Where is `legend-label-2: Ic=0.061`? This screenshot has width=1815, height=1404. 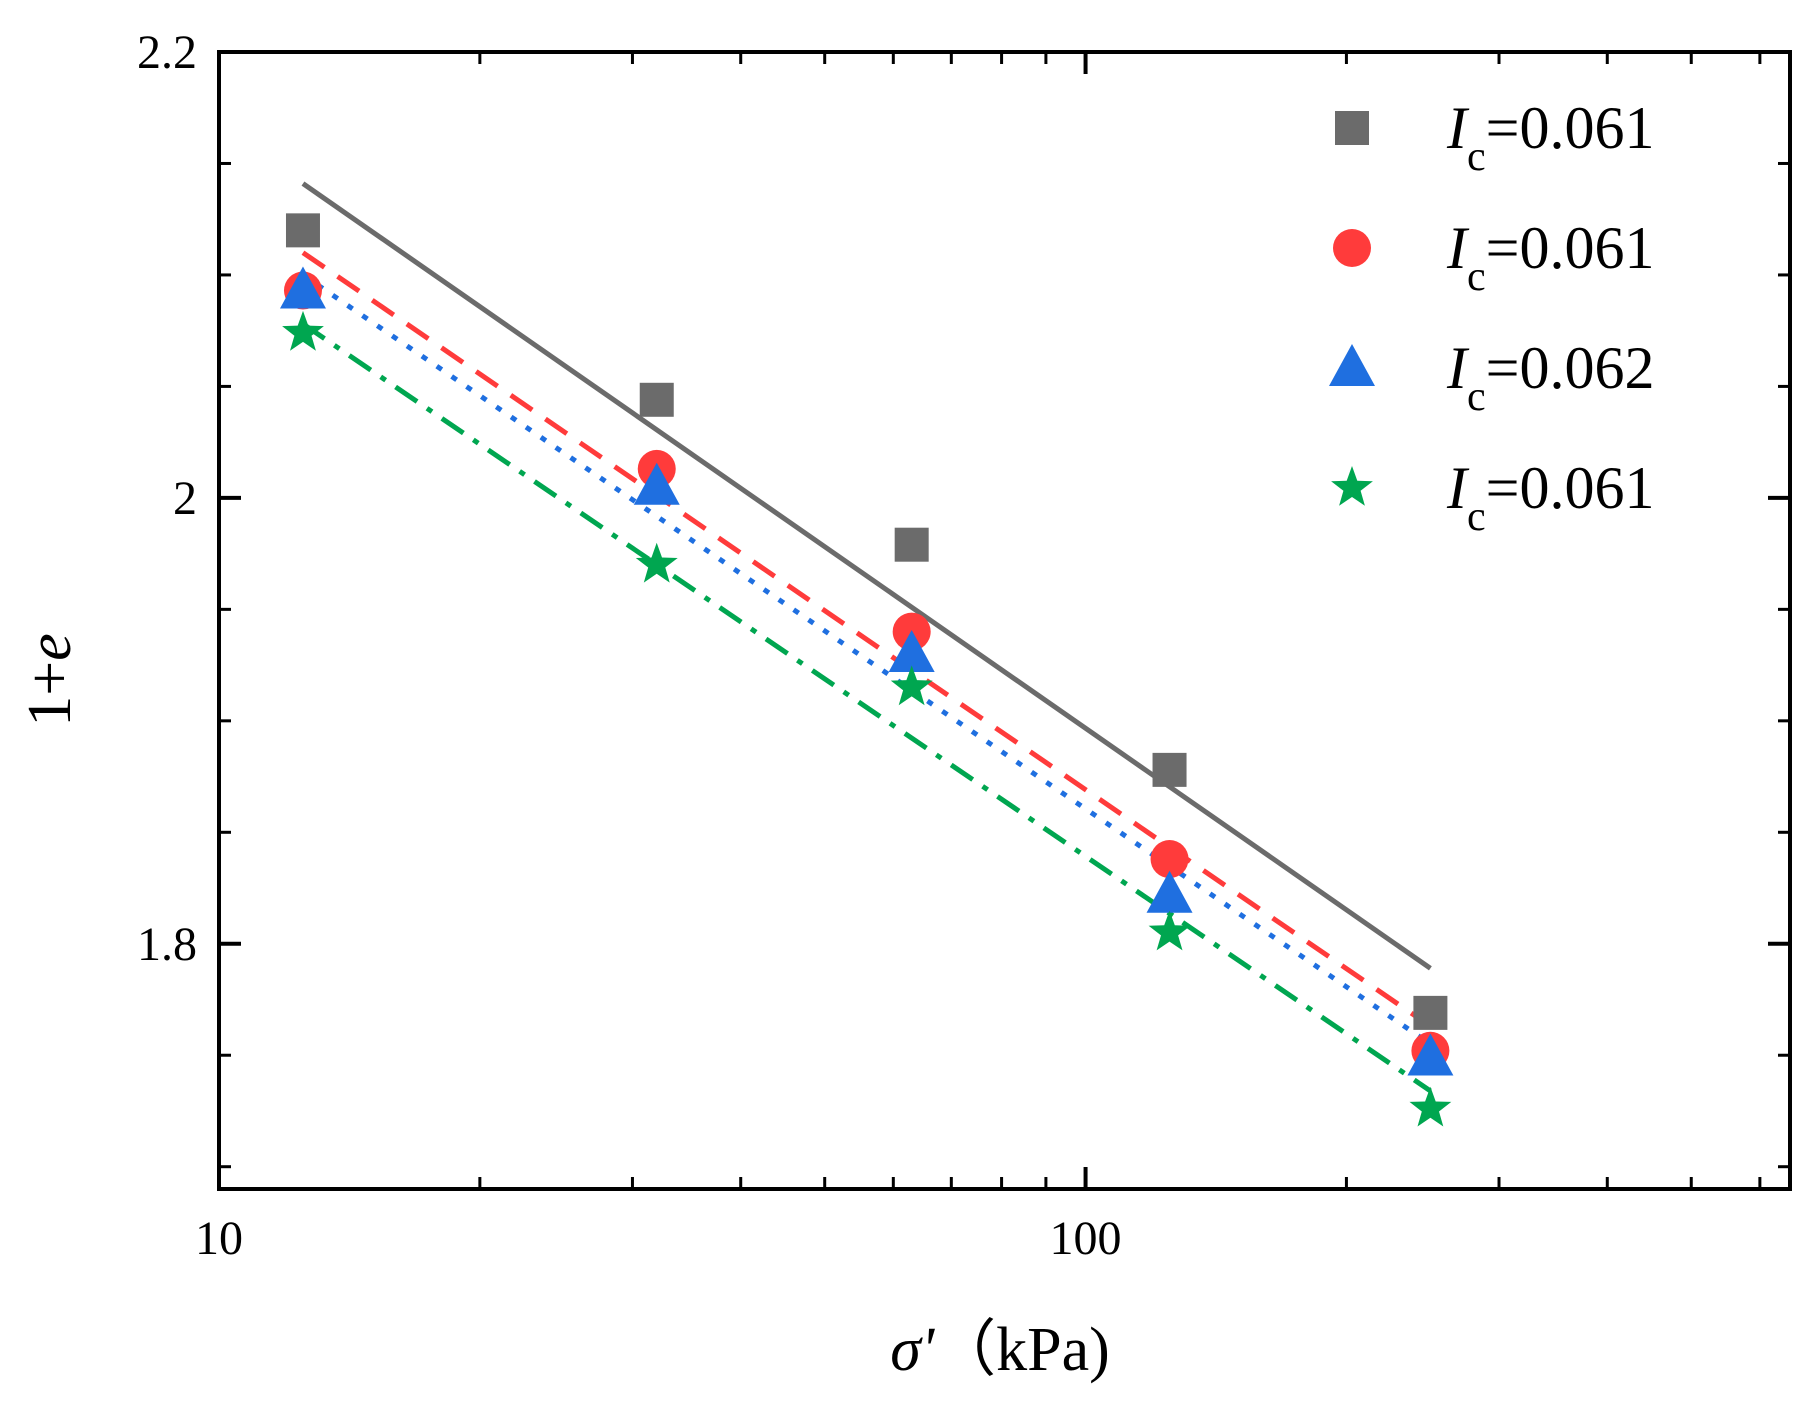
legend-label-2: Ic=0.061 is located at coordinates (1550, 257).